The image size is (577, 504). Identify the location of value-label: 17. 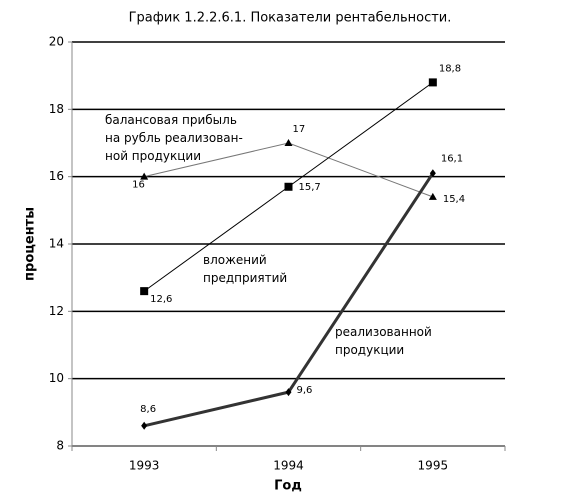
(299, 129).